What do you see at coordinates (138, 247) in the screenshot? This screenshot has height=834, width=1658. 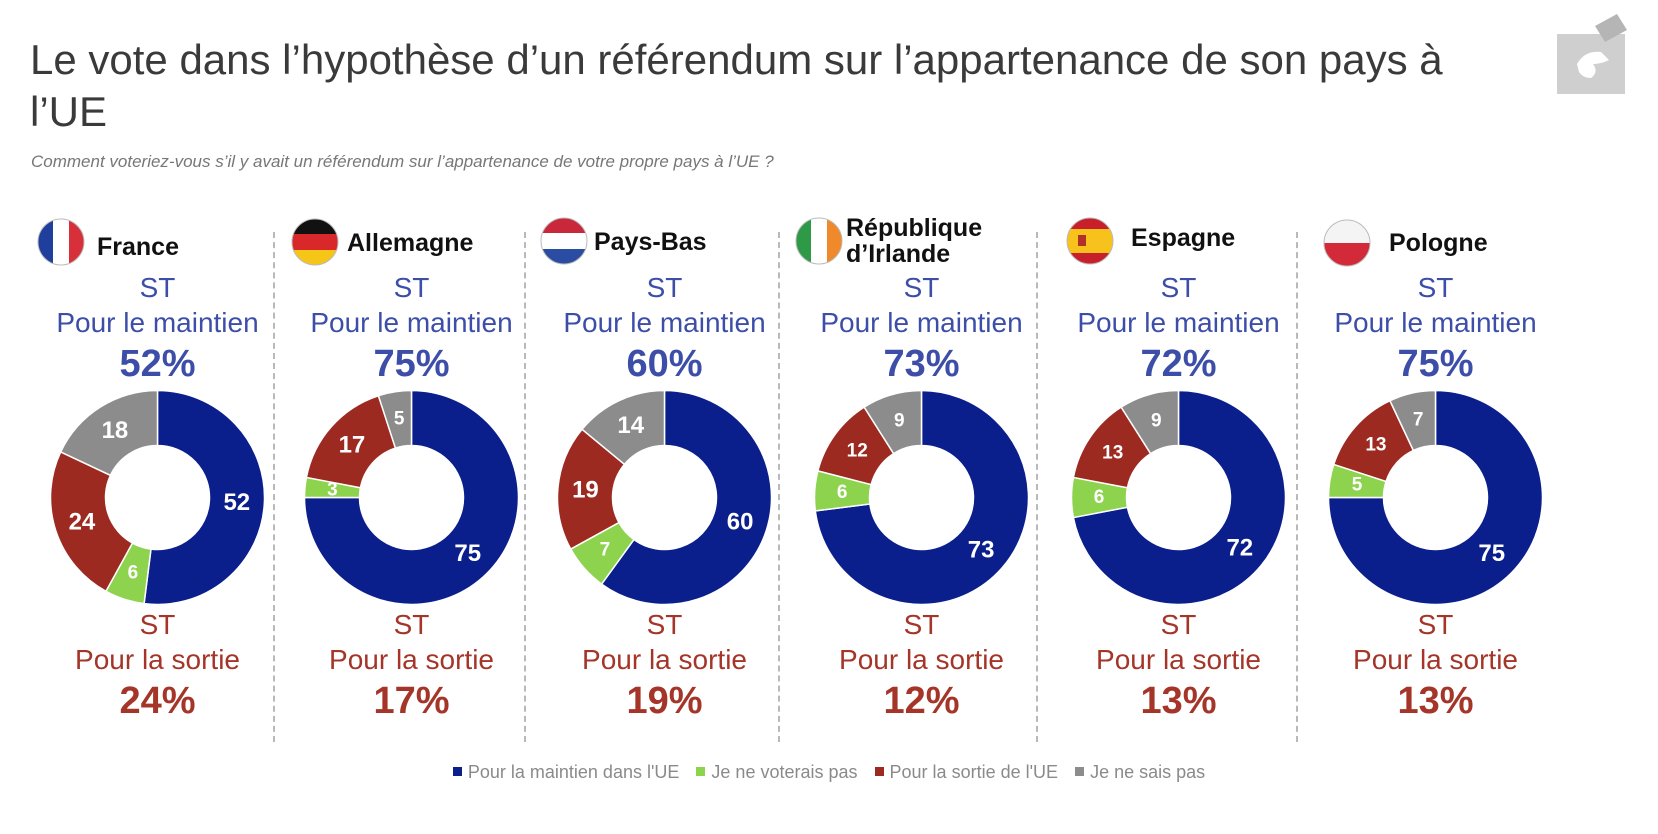 I see `country-name: France` at bounding box center [138, 247].